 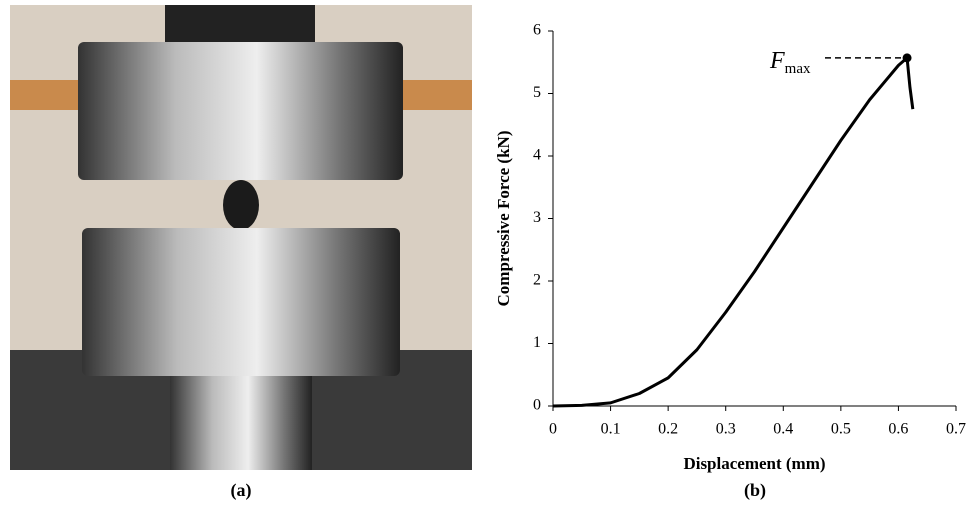 What do you see at coordinates (726, 429) in the screenshot?
I see `x-tick-label: 0.3` at bounding box center [726, 429].